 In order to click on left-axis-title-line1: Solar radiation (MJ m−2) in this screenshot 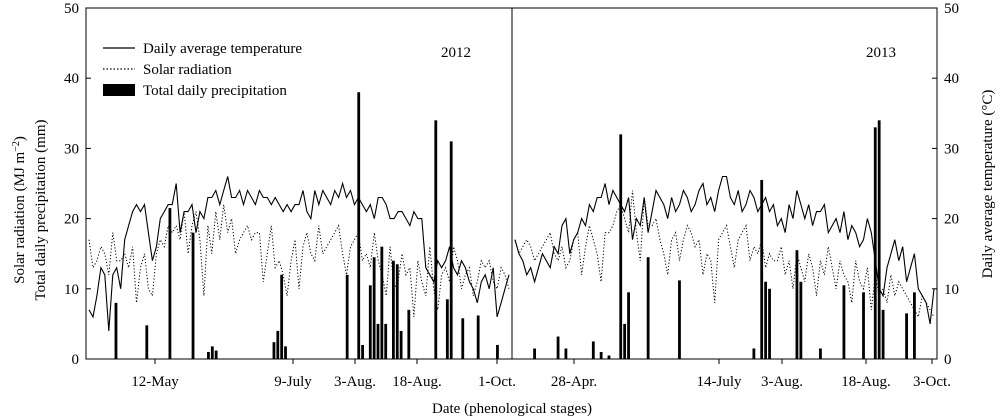, I will do `click(19, 210)`.